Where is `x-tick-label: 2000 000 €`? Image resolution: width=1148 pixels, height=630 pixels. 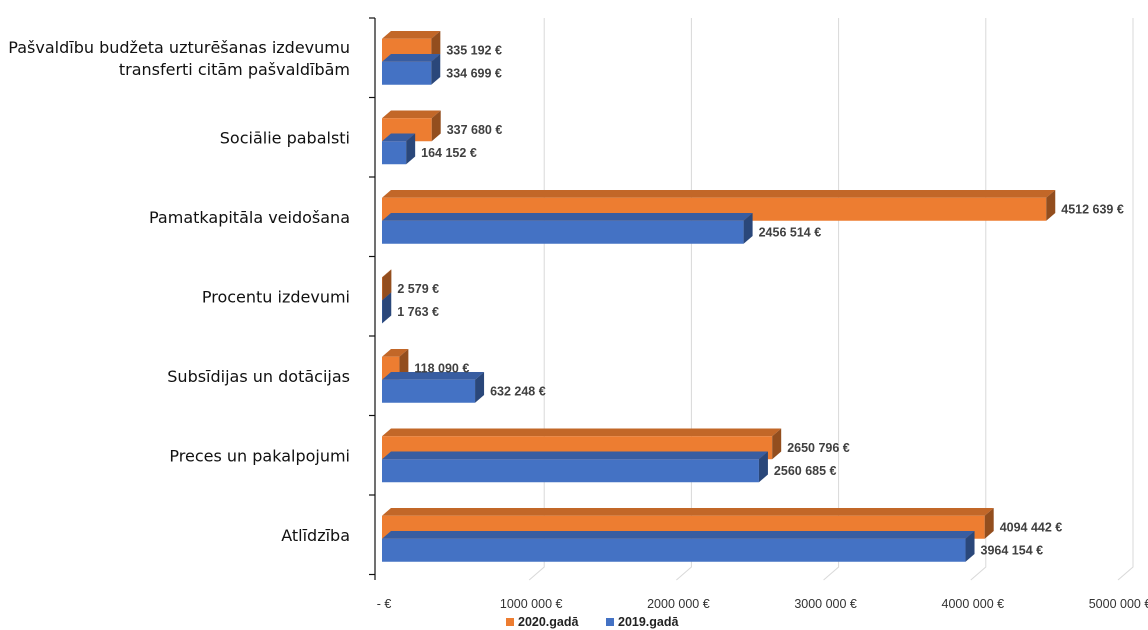 x-tick-label: 2000 000 € is located at coordinates (678, 604).